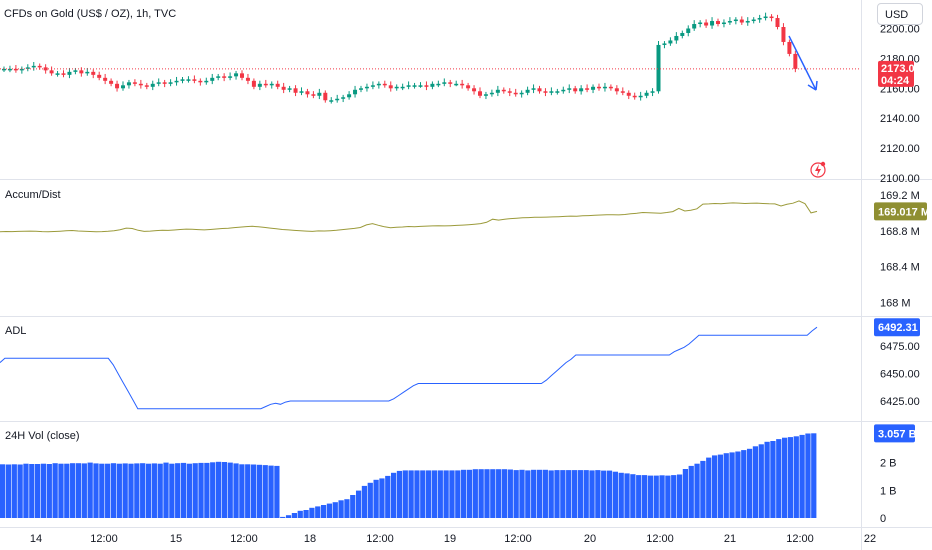  What do you see at coordinates (901, 69) in the screenshot?
I see `last-price-label: 2173.03` at bounding box center [901, 69].